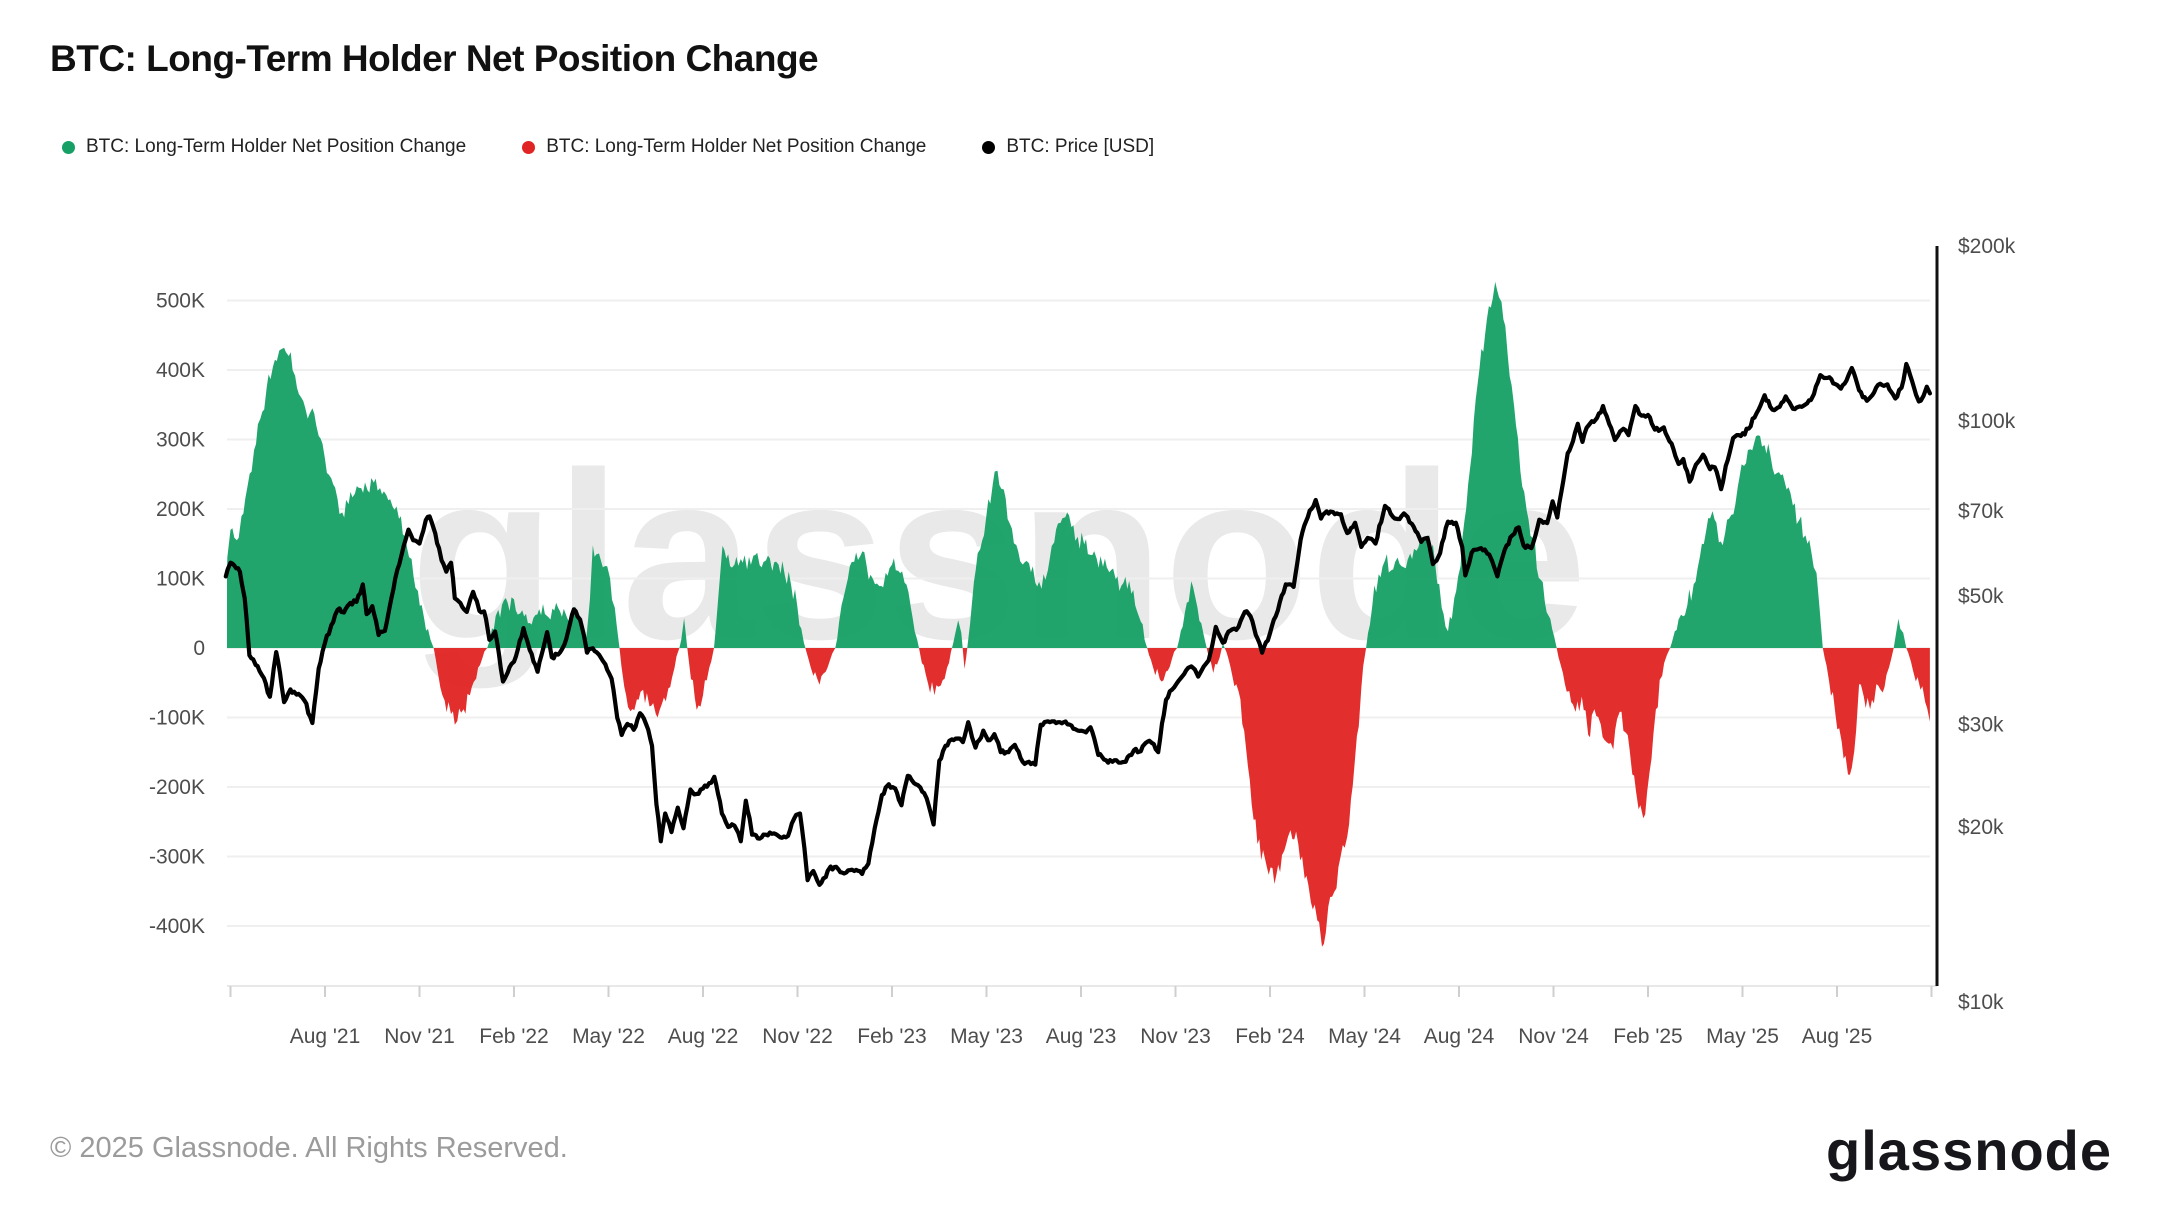 This screenshot has height=1215, width=2160. What do you see at coordinates (1981, 827) in the screenshot?
I see `right-axis-tick-label: $20k` at bounding box center [1981, 827].